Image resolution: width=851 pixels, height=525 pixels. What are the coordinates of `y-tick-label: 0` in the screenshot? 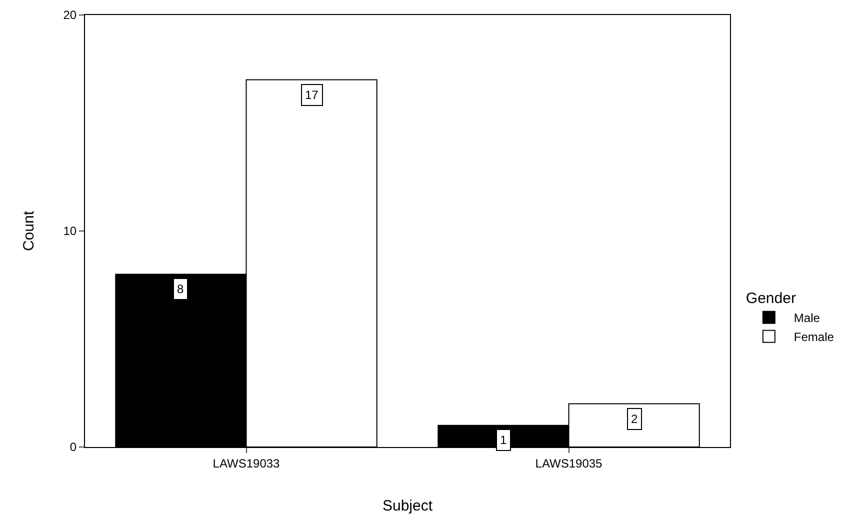 It's located at (73, 447).